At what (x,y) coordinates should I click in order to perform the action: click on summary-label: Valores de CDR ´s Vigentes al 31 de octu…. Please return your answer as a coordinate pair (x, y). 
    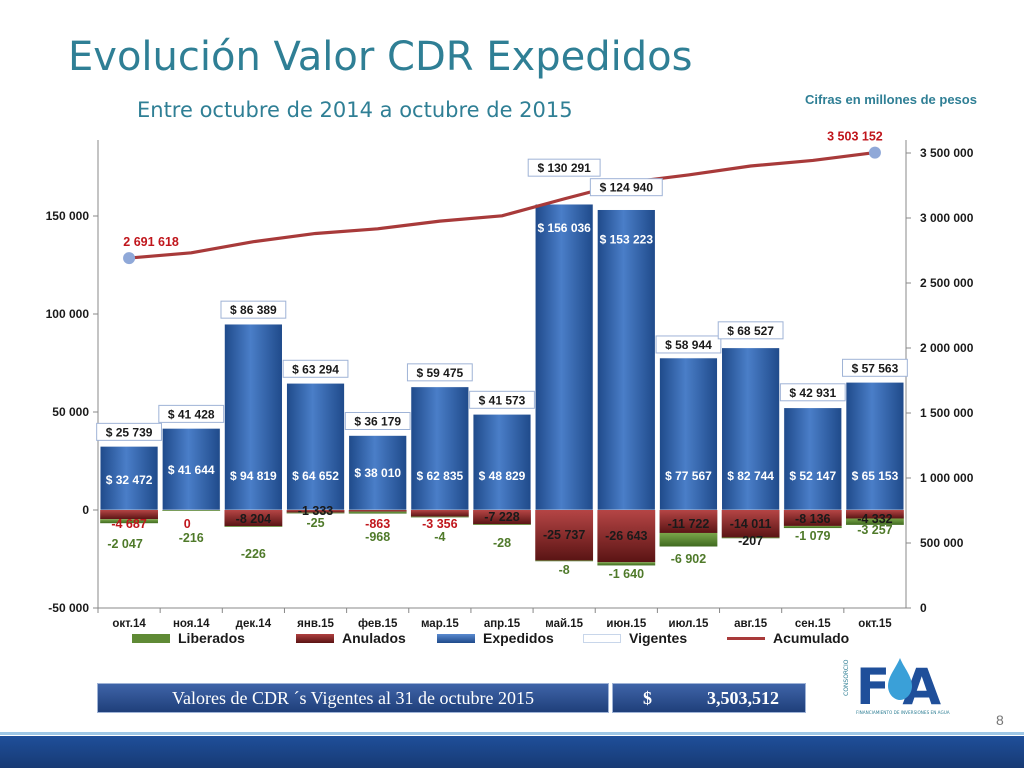
    Looking at the image, I should click on (352, 697).